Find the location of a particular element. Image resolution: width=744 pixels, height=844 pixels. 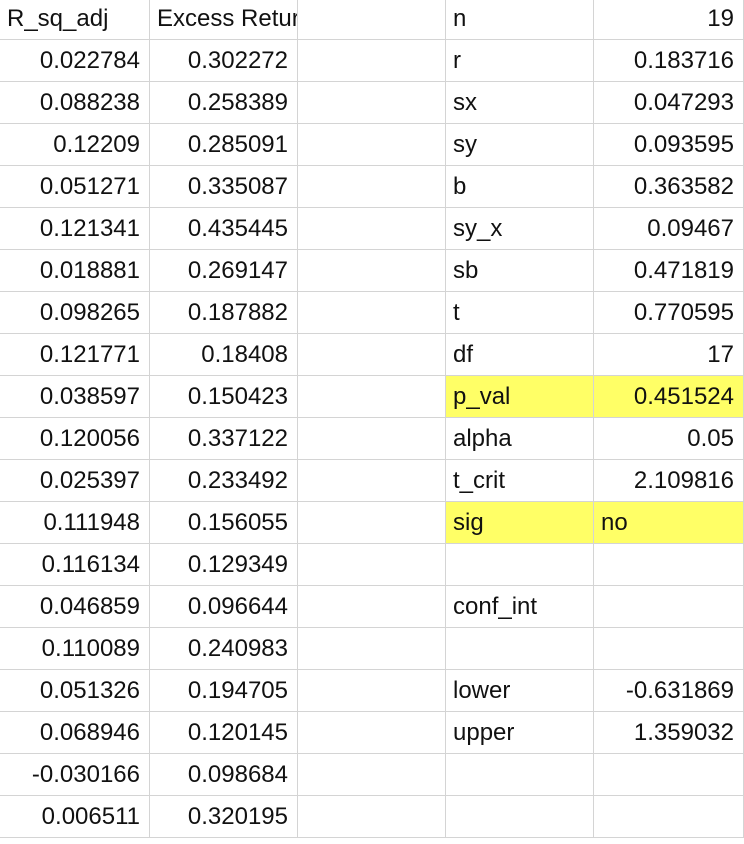

cell-excess-return: 0.150423 is located at coordinates (224, 397).